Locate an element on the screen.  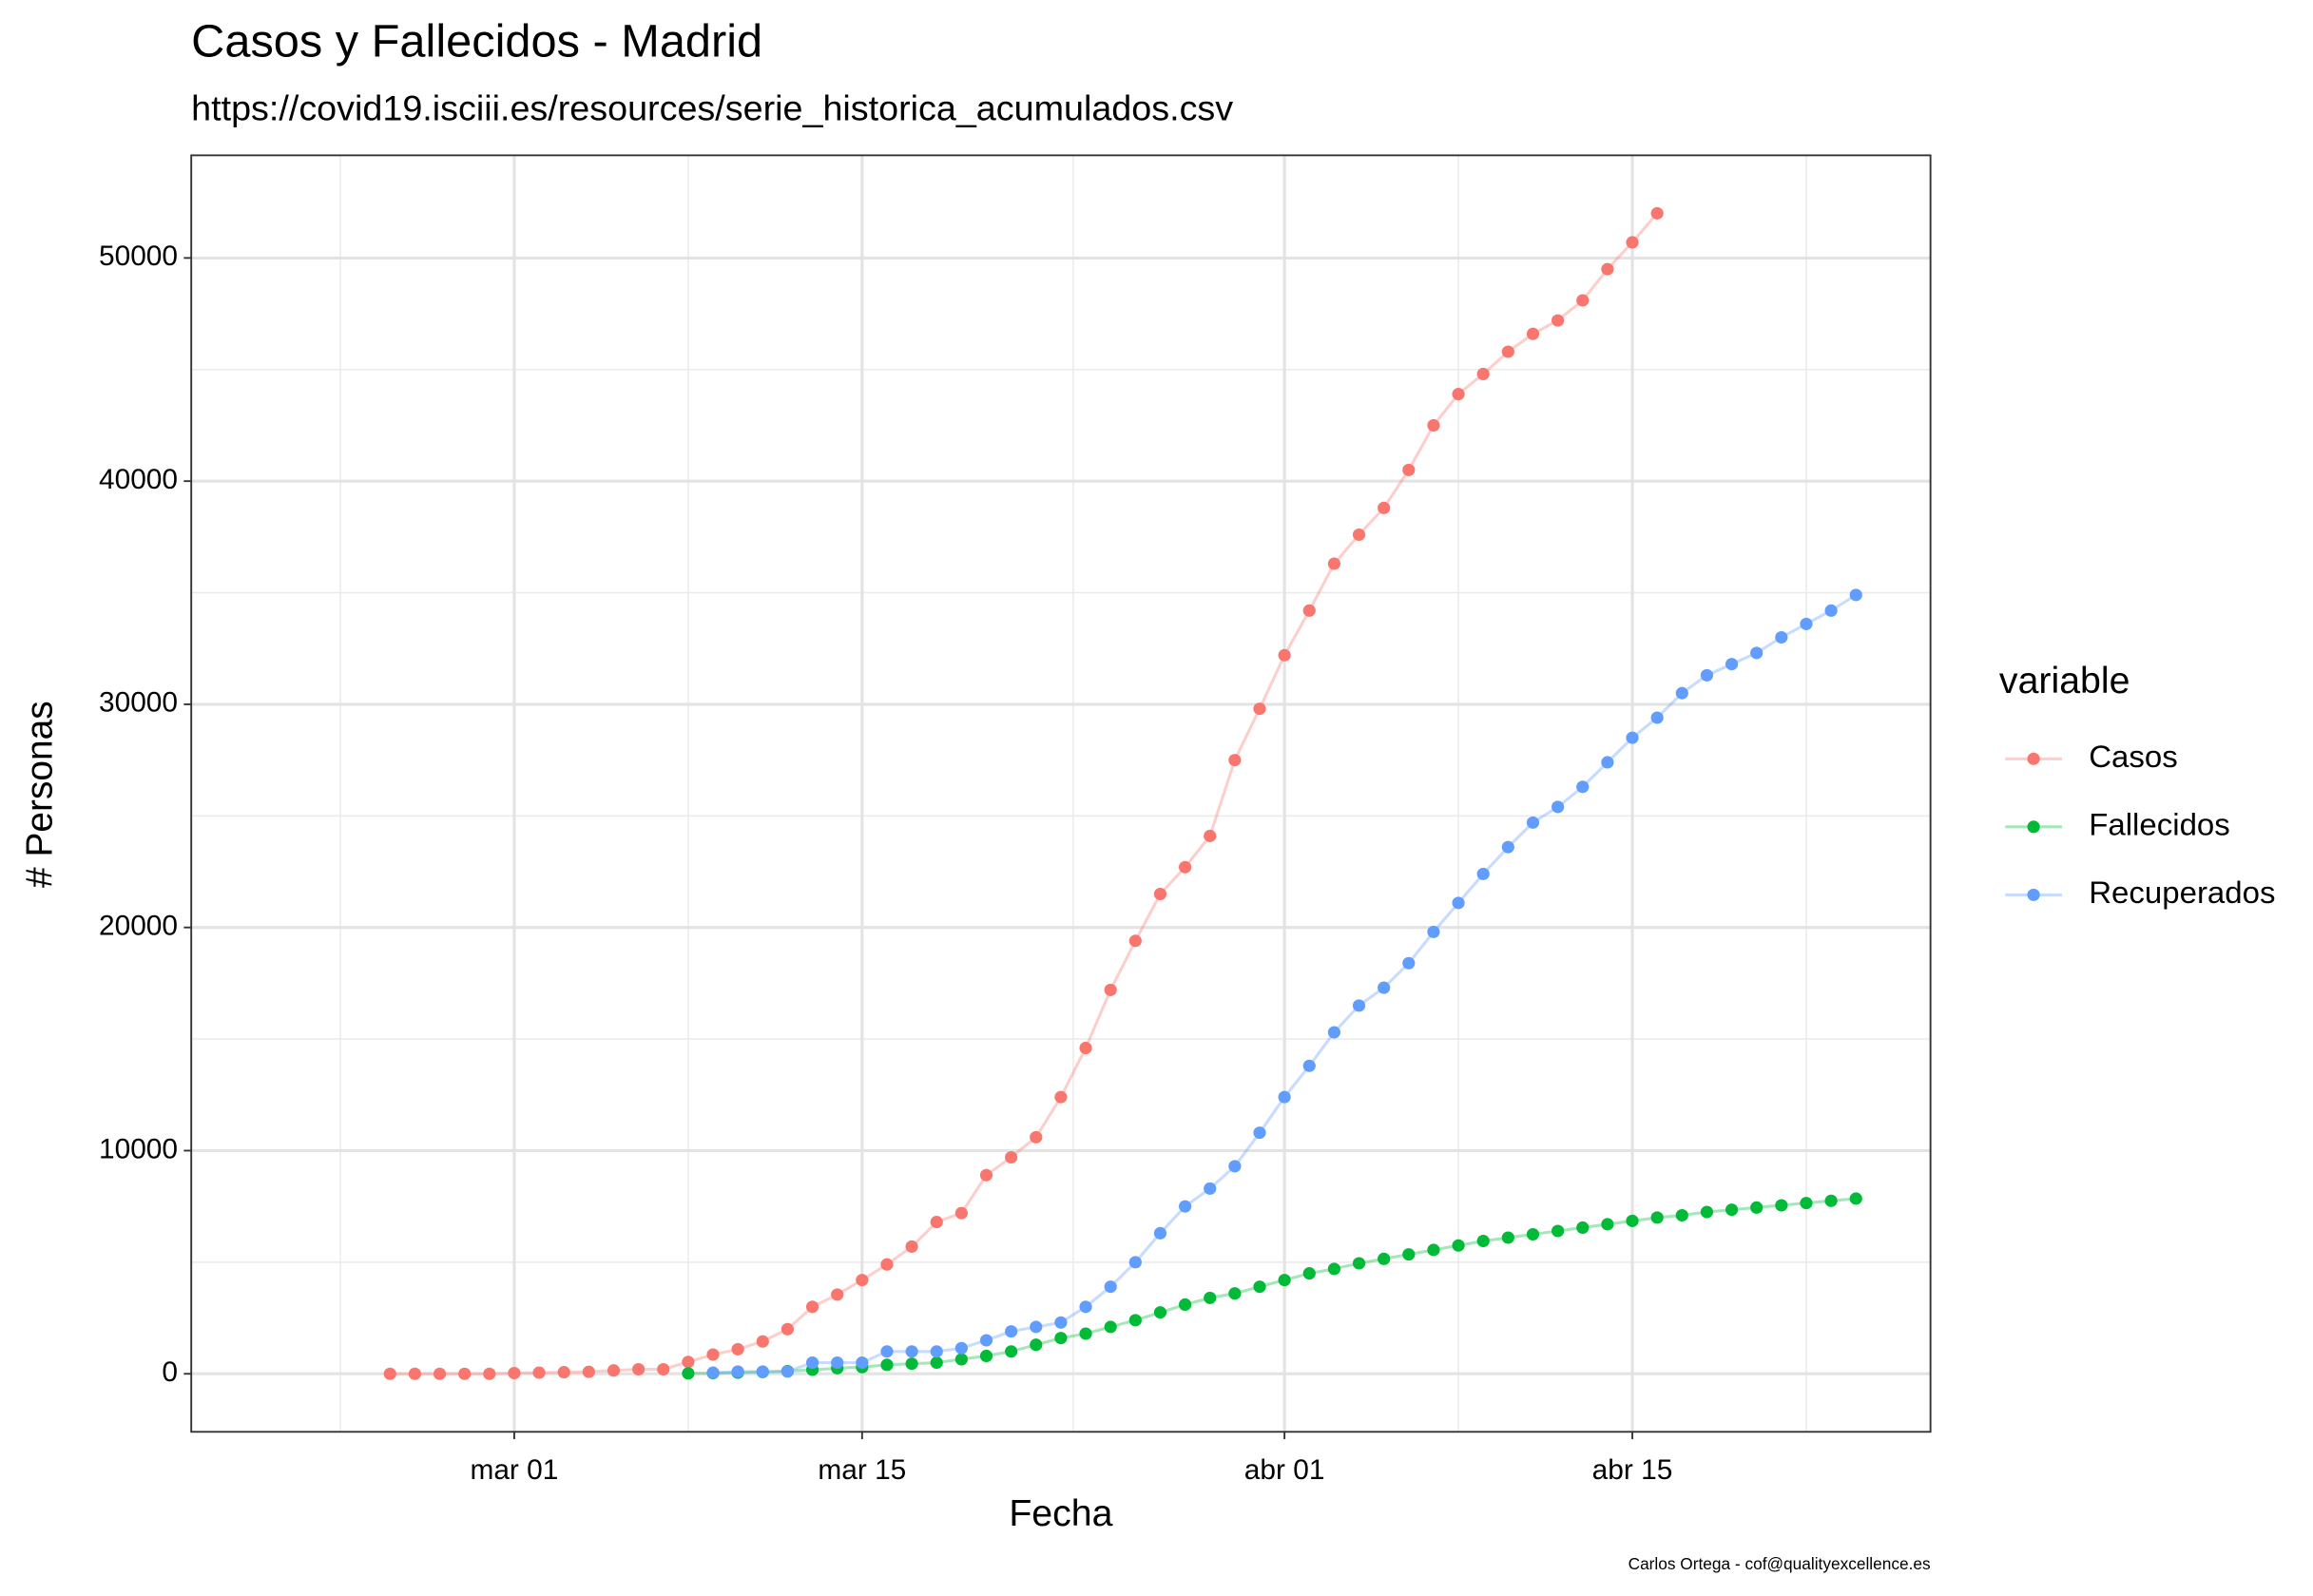
chart-title: Casos y Fallecidos - Madrid is located at coordinates (476, 41).